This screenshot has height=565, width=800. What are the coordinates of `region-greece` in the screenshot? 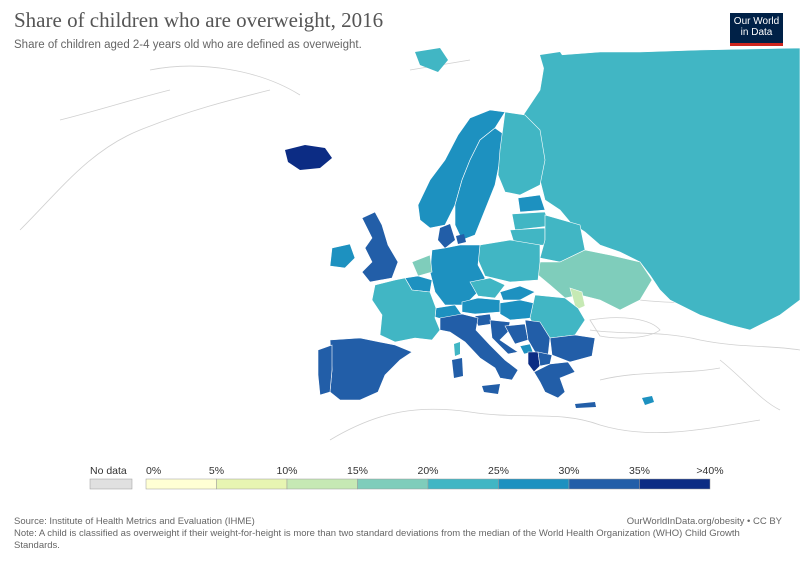 It's located at (554, 380).